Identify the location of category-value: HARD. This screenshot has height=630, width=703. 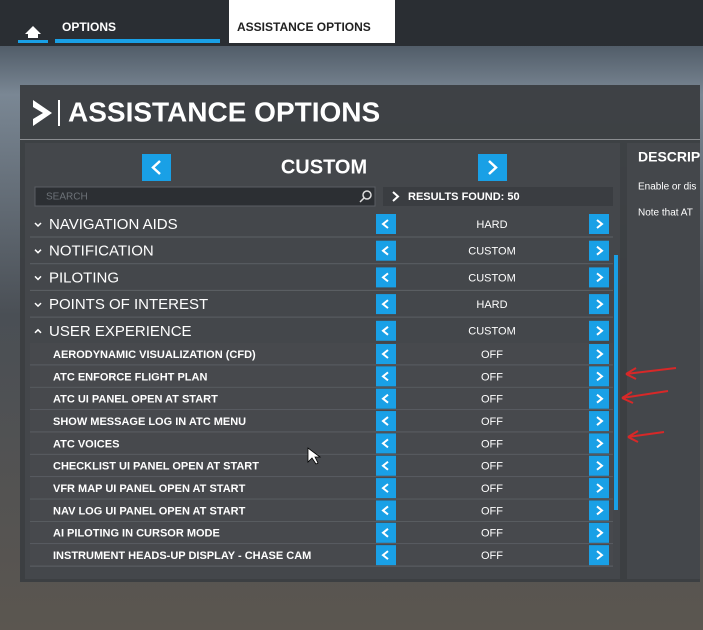
(491, 225).